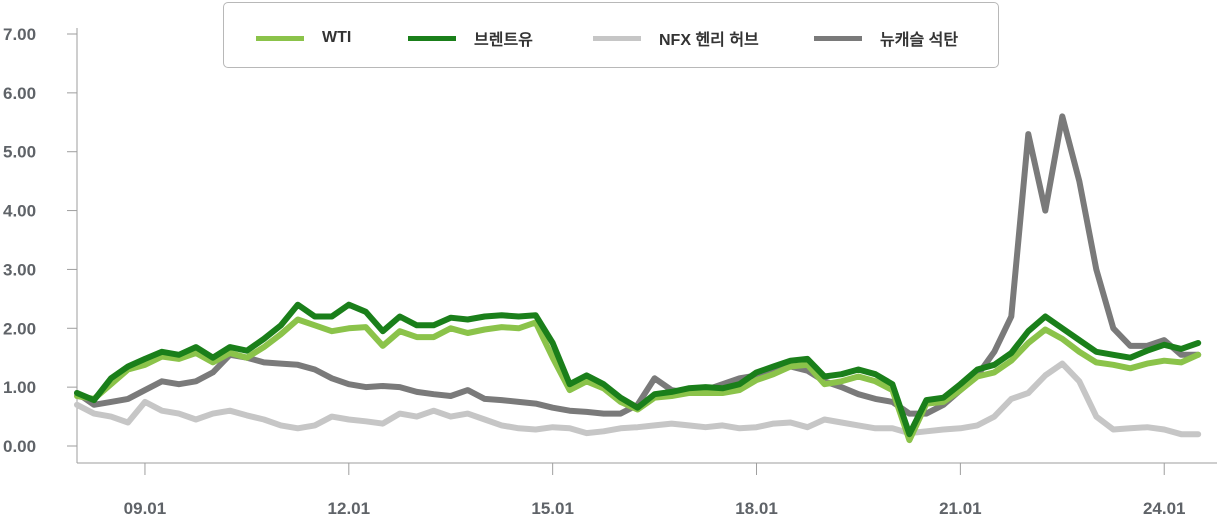 The width and height of the screenshot is (1217, 517). Describe the element at coordinates (647, 489) in the screenshot. I see `x-axis: 09.01 12.01 15.01 18.01 21.01 24.01` at that location.